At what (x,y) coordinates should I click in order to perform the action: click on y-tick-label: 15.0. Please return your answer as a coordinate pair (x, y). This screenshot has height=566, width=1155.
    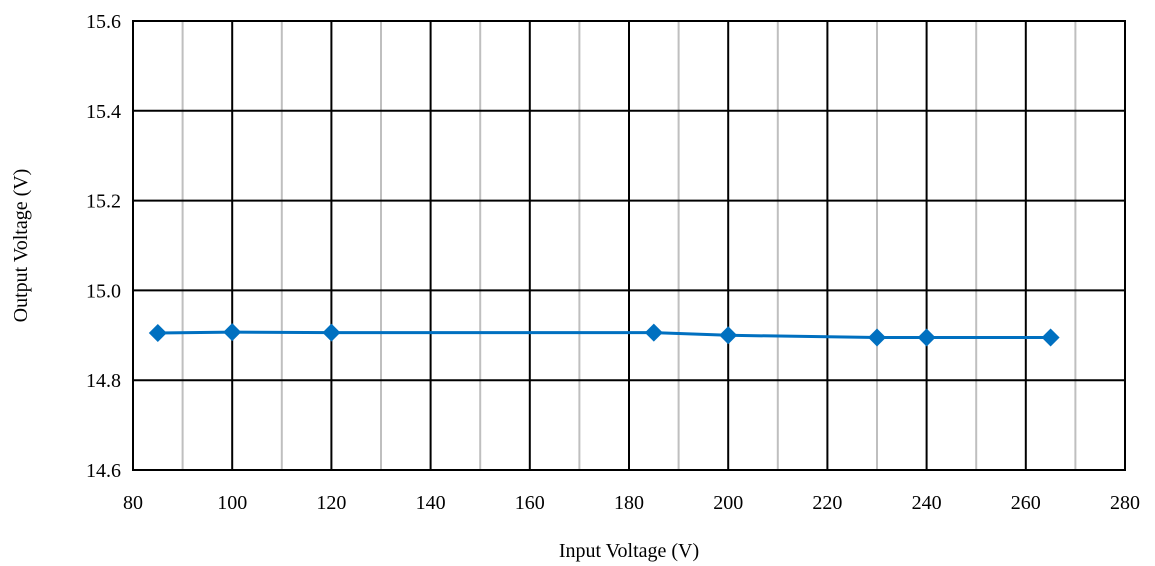
    Looking at the image, I should click on (103, 291).